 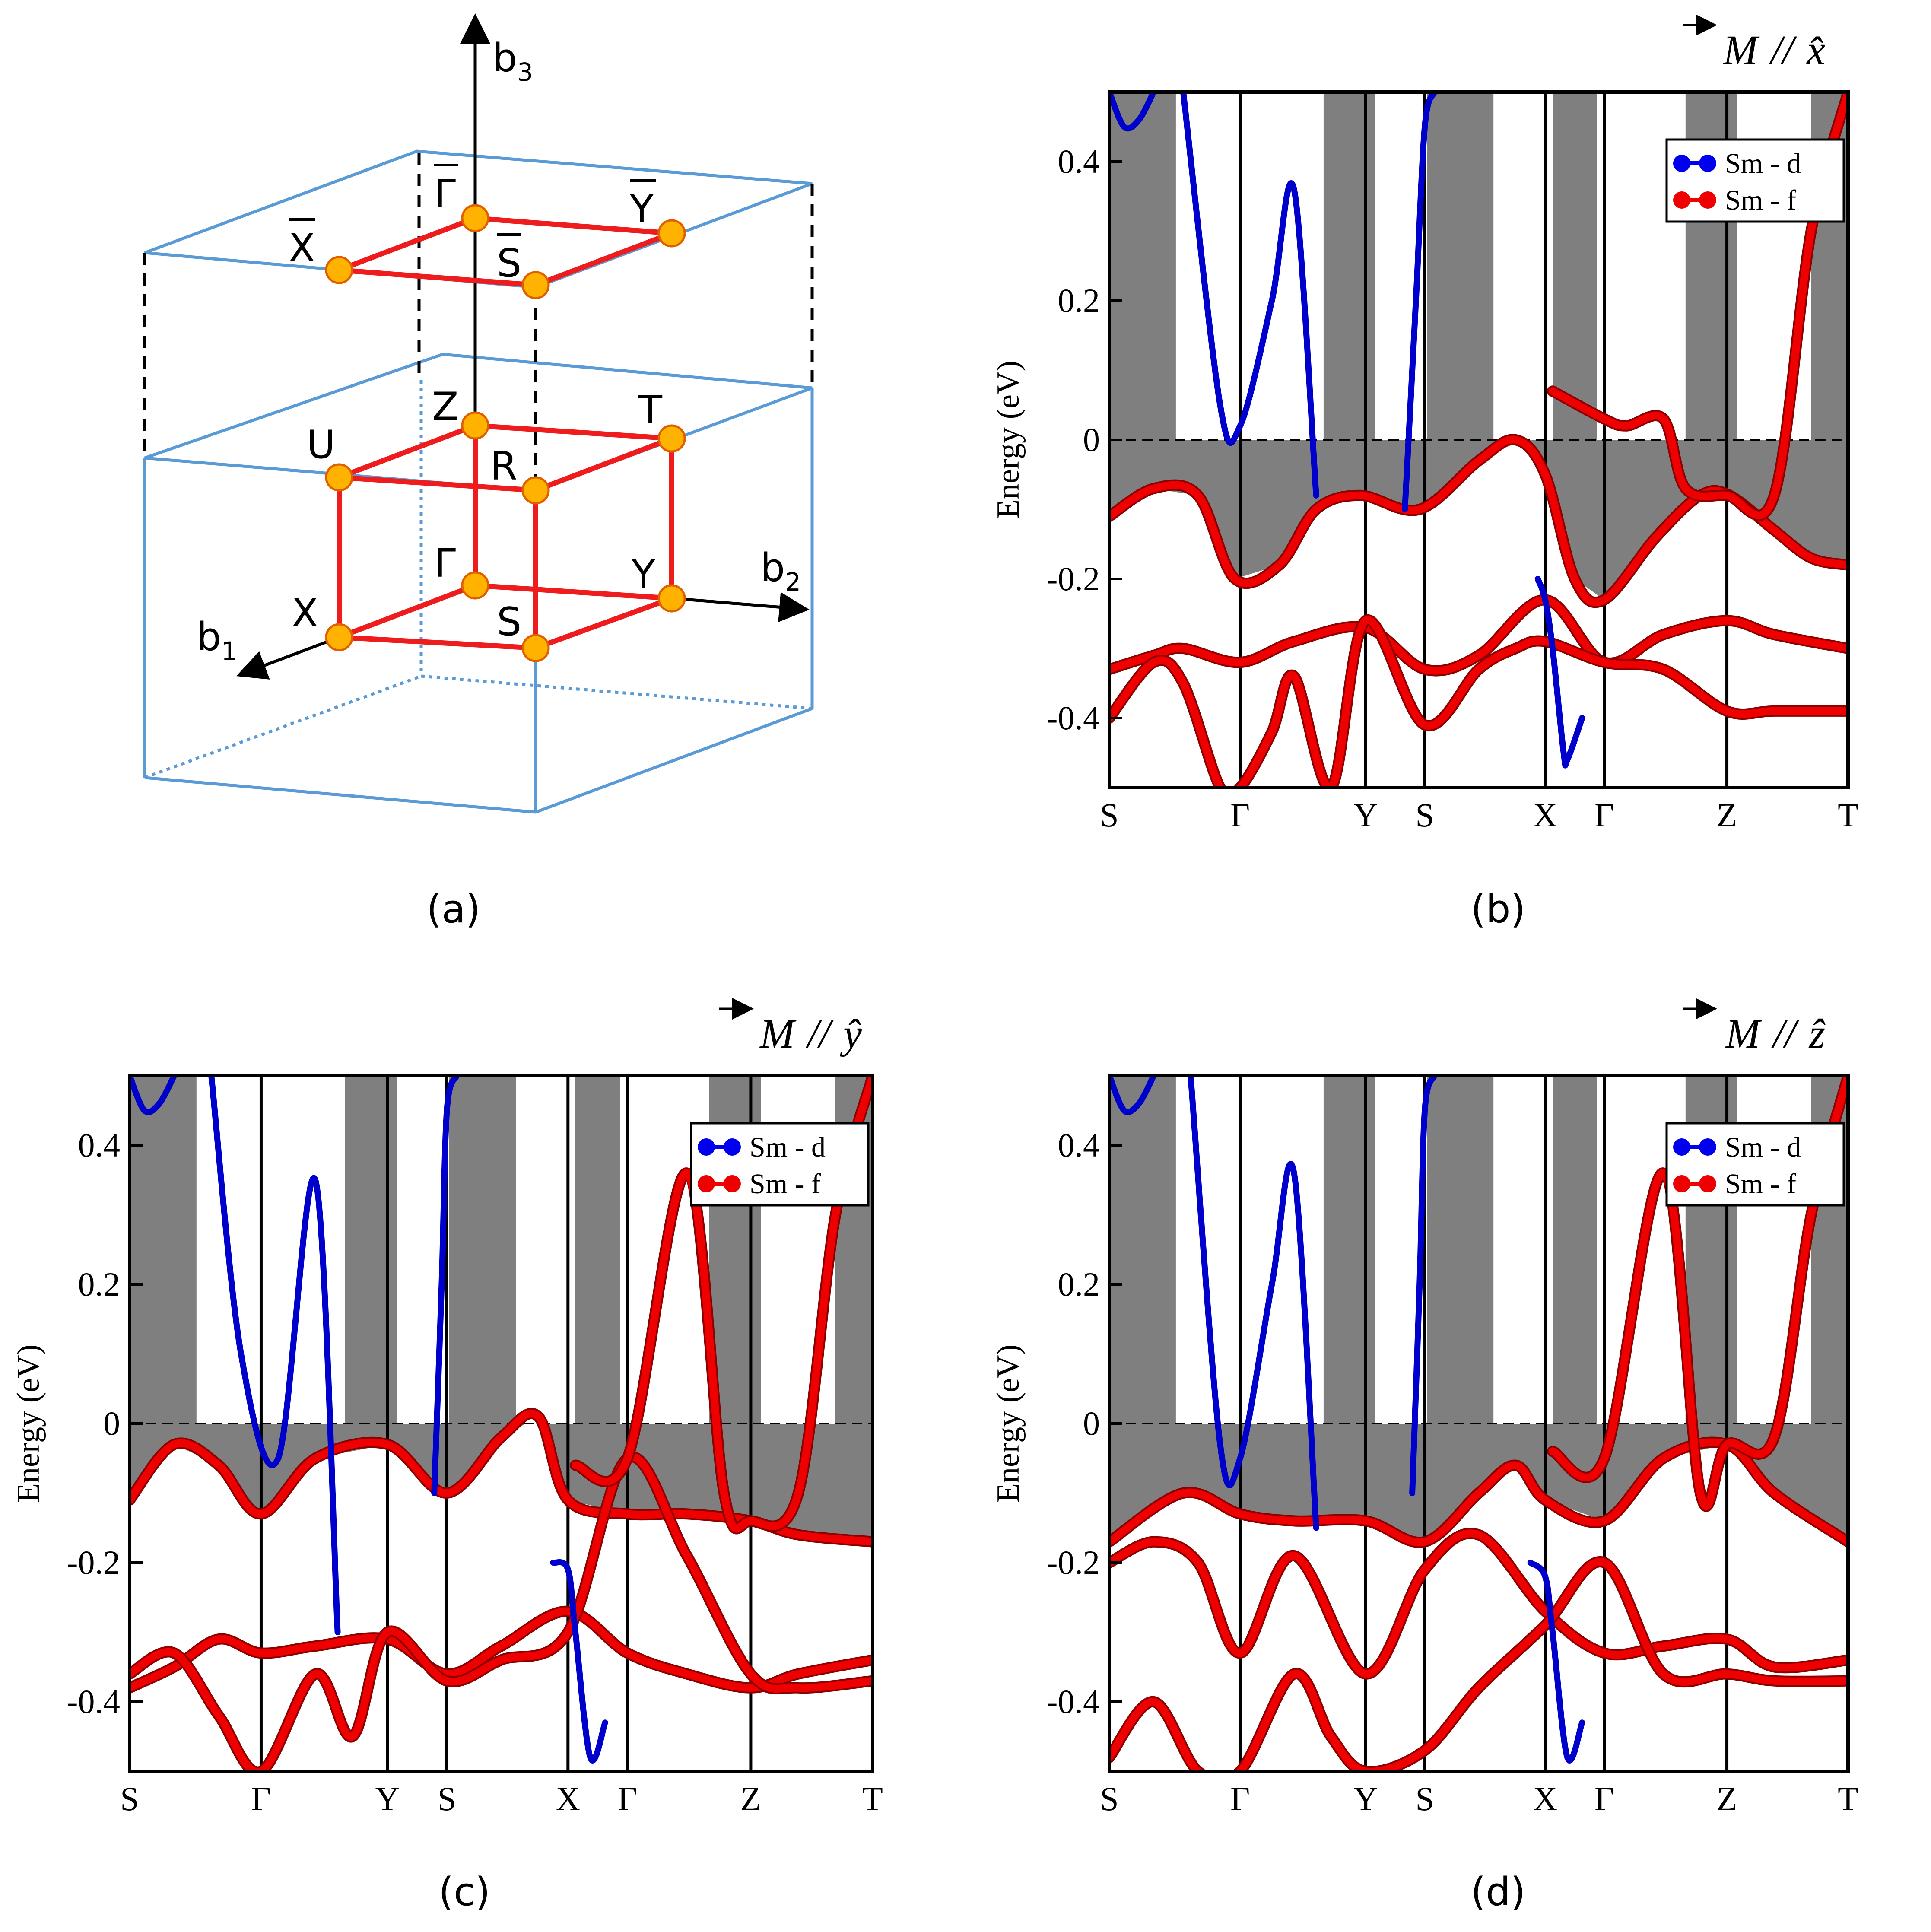 I want to click on label-s: S, so click(x=509, y=622).